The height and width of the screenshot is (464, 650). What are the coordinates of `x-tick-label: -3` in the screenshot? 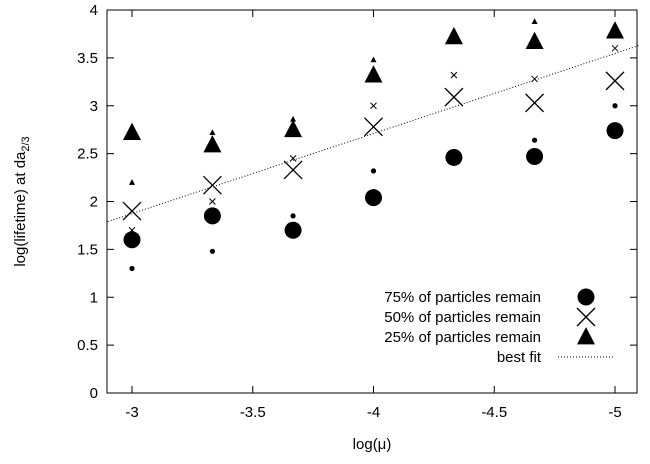 It's located at (131, 412).